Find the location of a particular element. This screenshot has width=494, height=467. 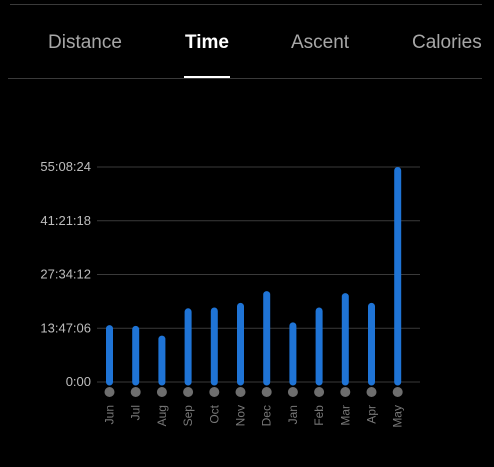

x-tick-label: Oct is located at coordinates (214, 413).